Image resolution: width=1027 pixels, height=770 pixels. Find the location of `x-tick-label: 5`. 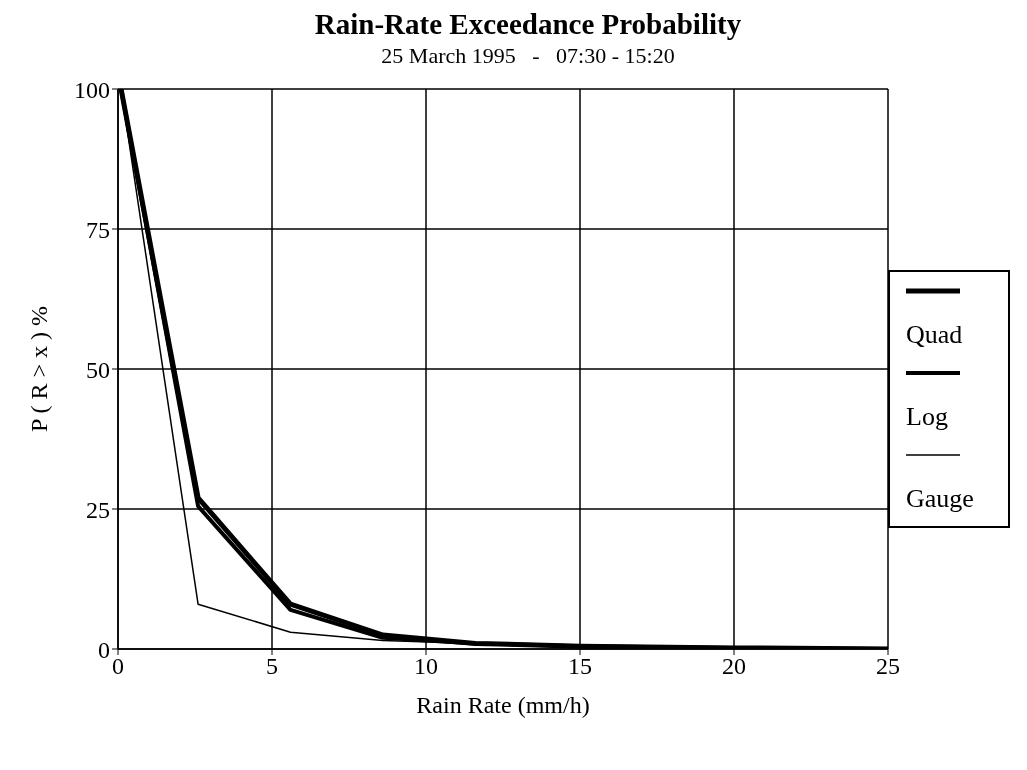

x-tick-label: 5 is located at coordinates (272, 666).